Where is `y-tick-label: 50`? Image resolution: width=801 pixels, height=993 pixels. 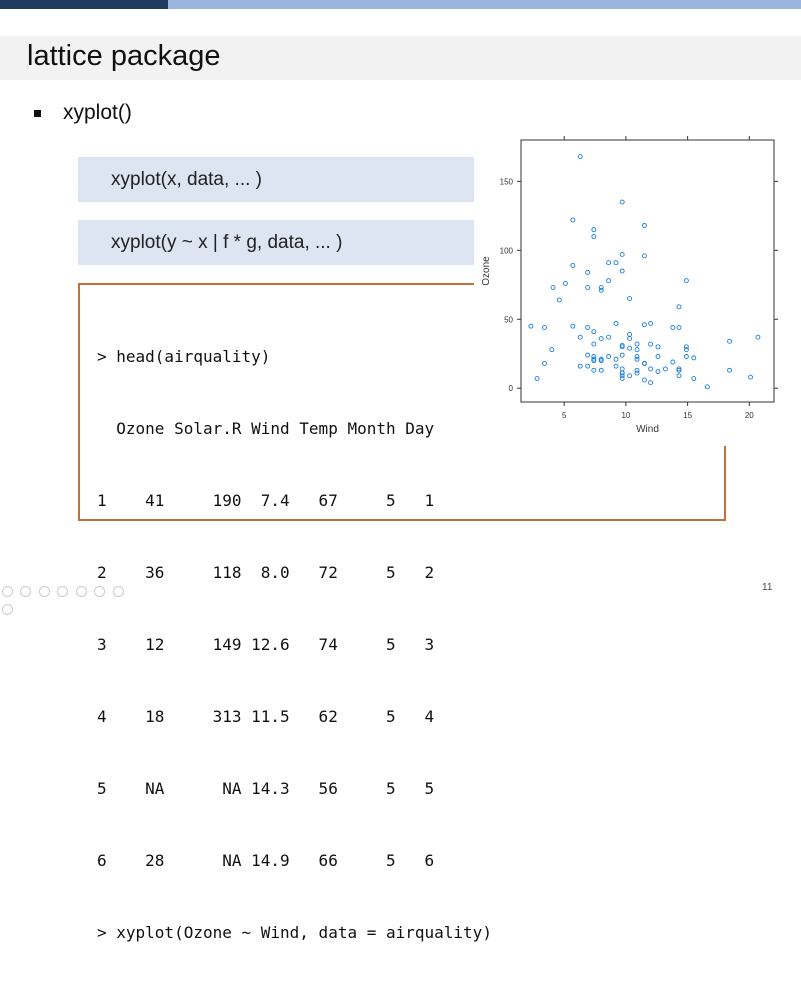 y-tick-label: 50 is located at coordinates (508, 319).